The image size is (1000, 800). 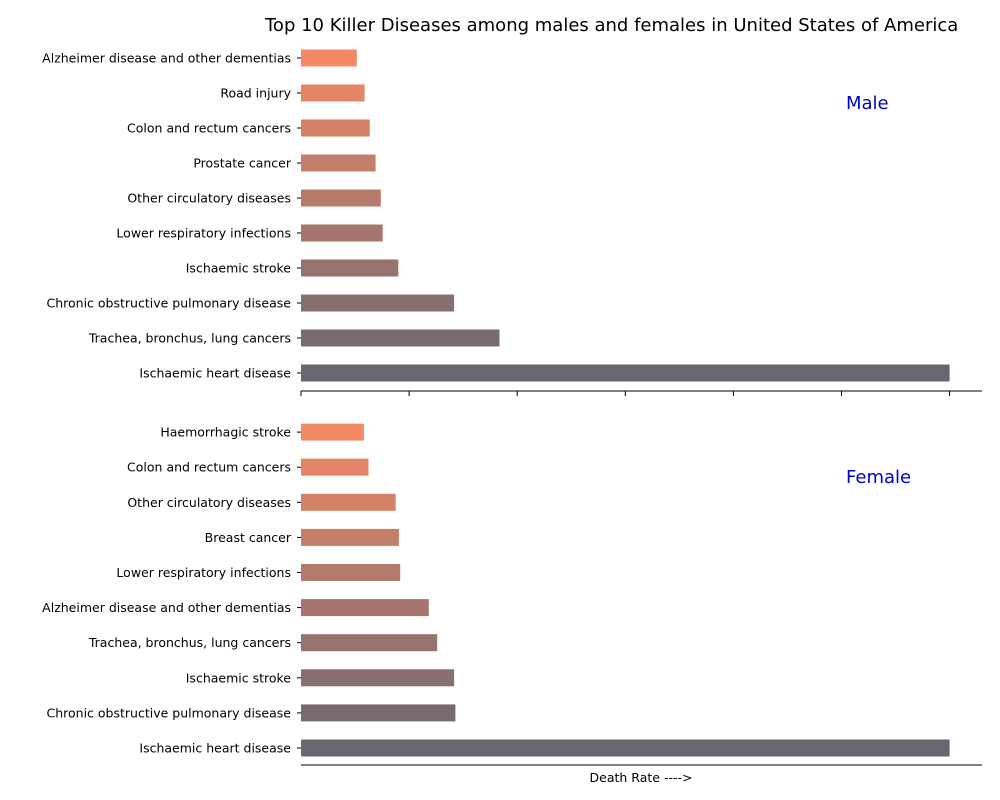 What do you see at coordinates (255, 93) in the screenshot?
I see `male-category-label: Road injury` at bounding box center [255, 93].